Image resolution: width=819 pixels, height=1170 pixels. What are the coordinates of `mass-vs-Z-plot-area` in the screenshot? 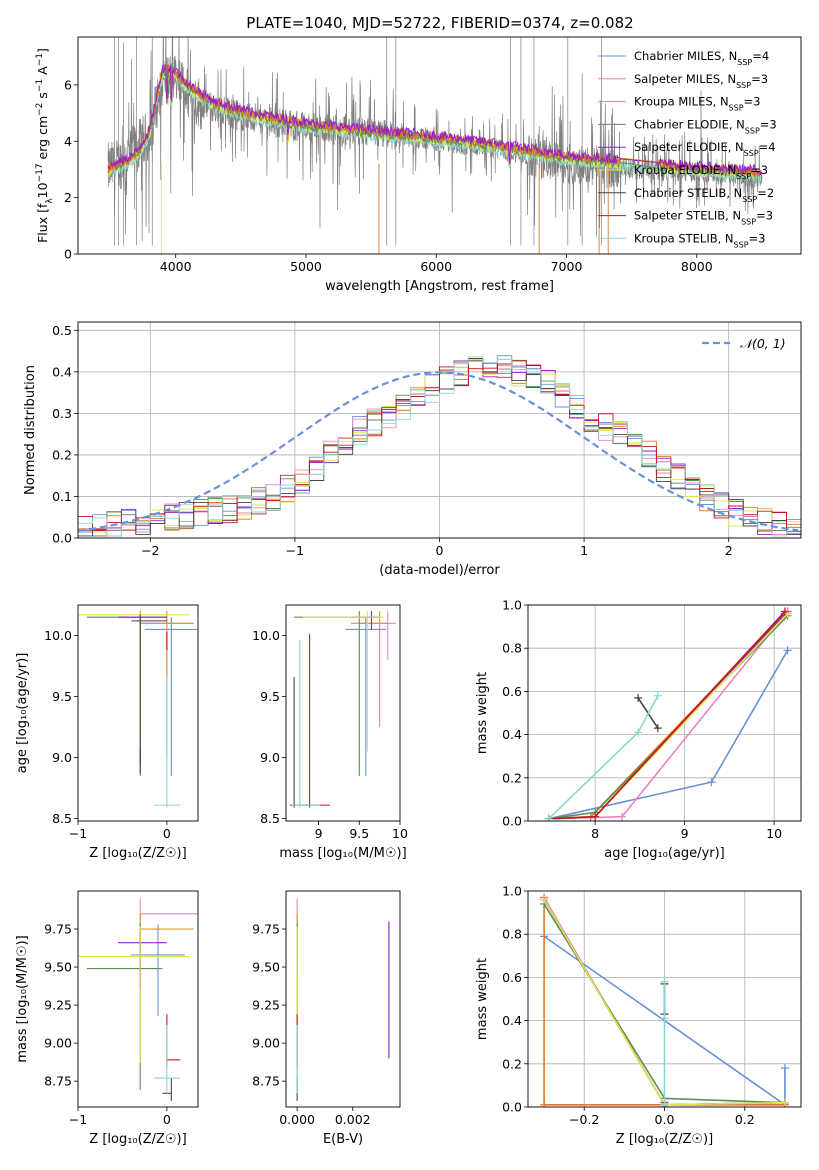 It's located at (138, 999).